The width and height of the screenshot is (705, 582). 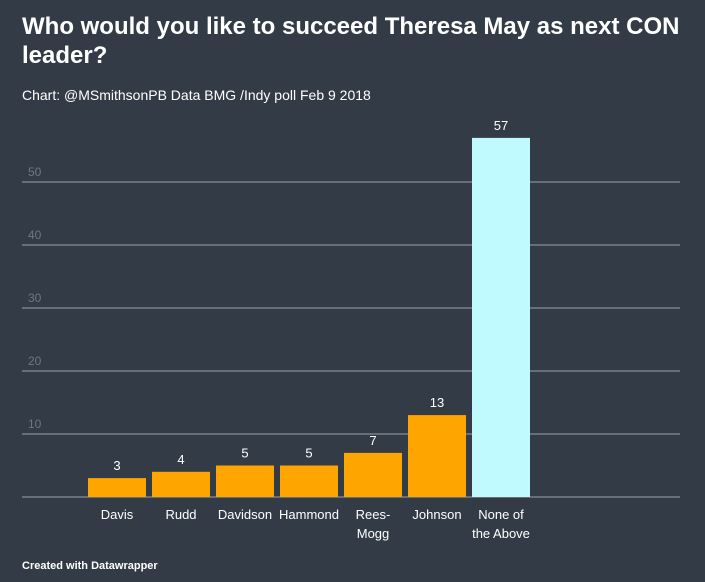 What do you see at coordinates (35, 172) in the screenshot?
I see `y-tick-label: 50` at bounding box center [35, 172].